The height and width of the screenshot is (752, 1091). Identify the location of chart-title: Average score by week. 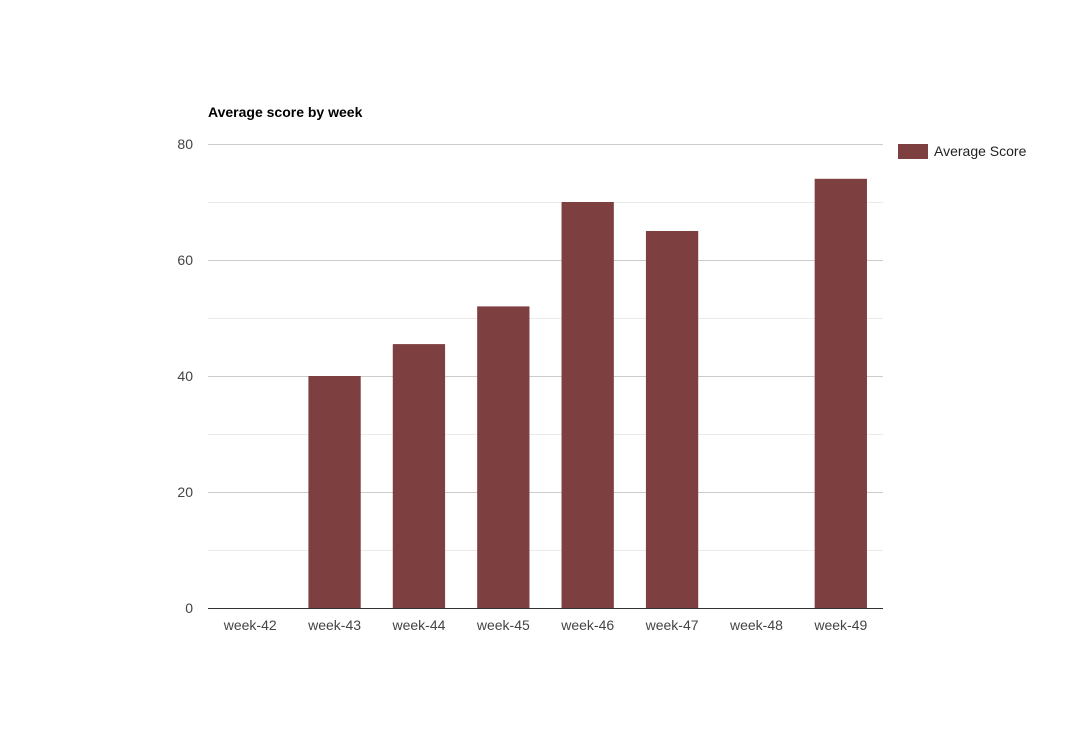
(285, 112).